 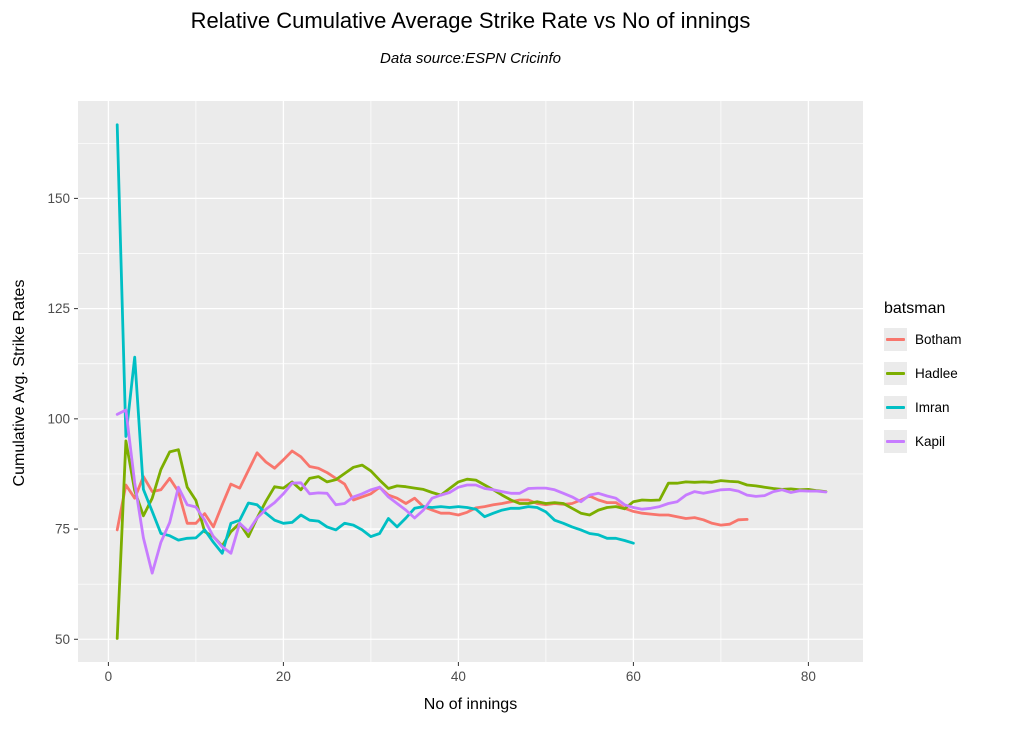 What do you see at coordinates (938, 339) in the screenshot?
I see `legend-label: Botham` at bounding box center [938, 339].